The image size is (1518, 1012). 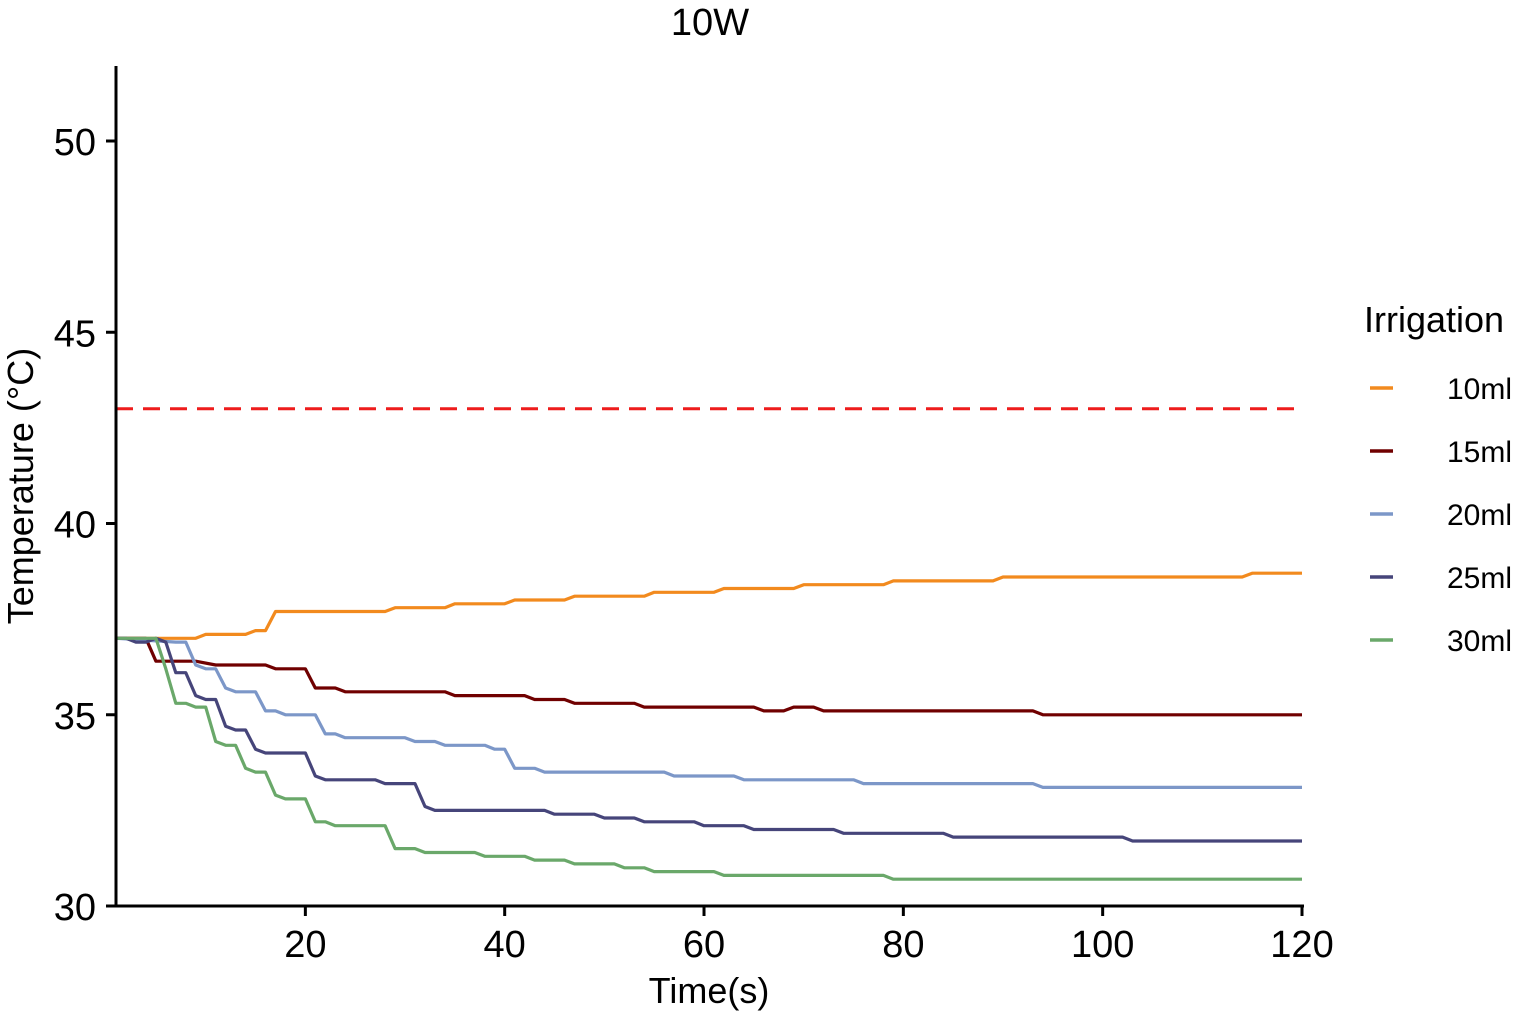 I want to click on legend-label-30ml: 30ml, so click(x=1479, y=641).